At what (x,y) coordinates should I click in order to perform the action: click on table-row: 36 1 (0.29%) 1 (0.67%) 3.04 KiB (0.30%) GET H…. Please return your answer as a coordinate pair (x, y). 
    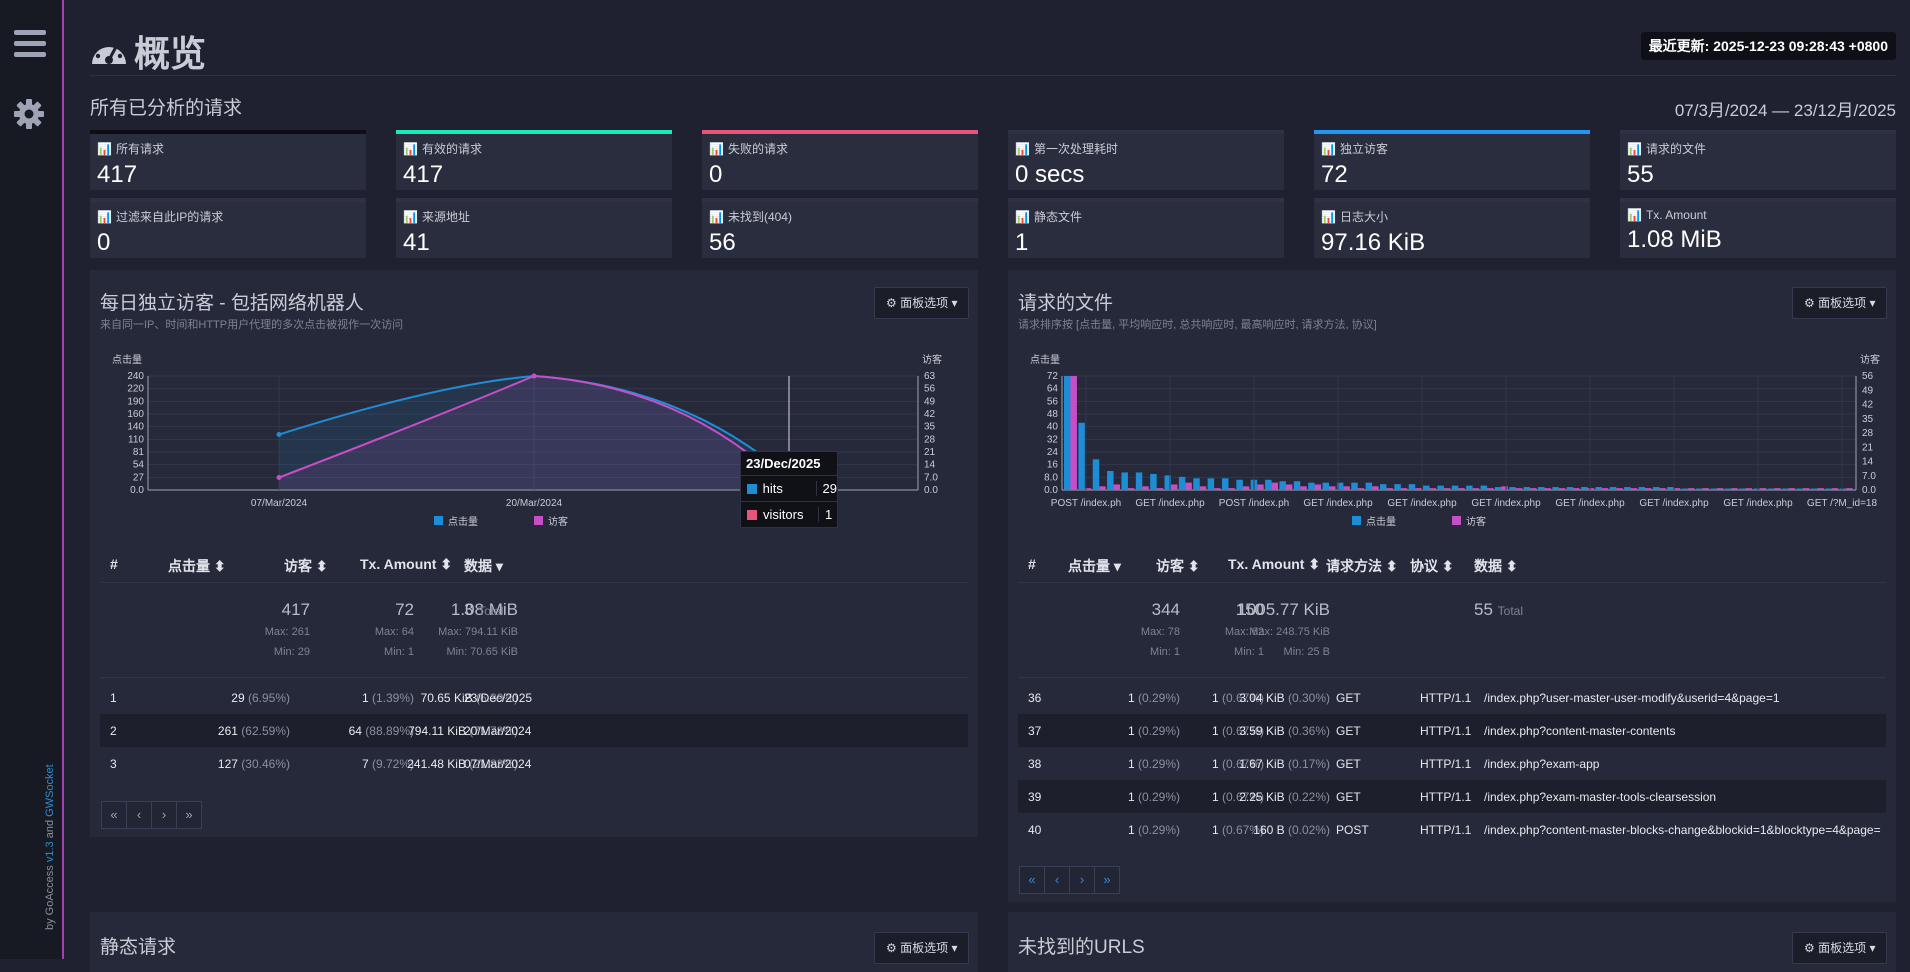
    Looking at the image, I should click on (1452, 697).